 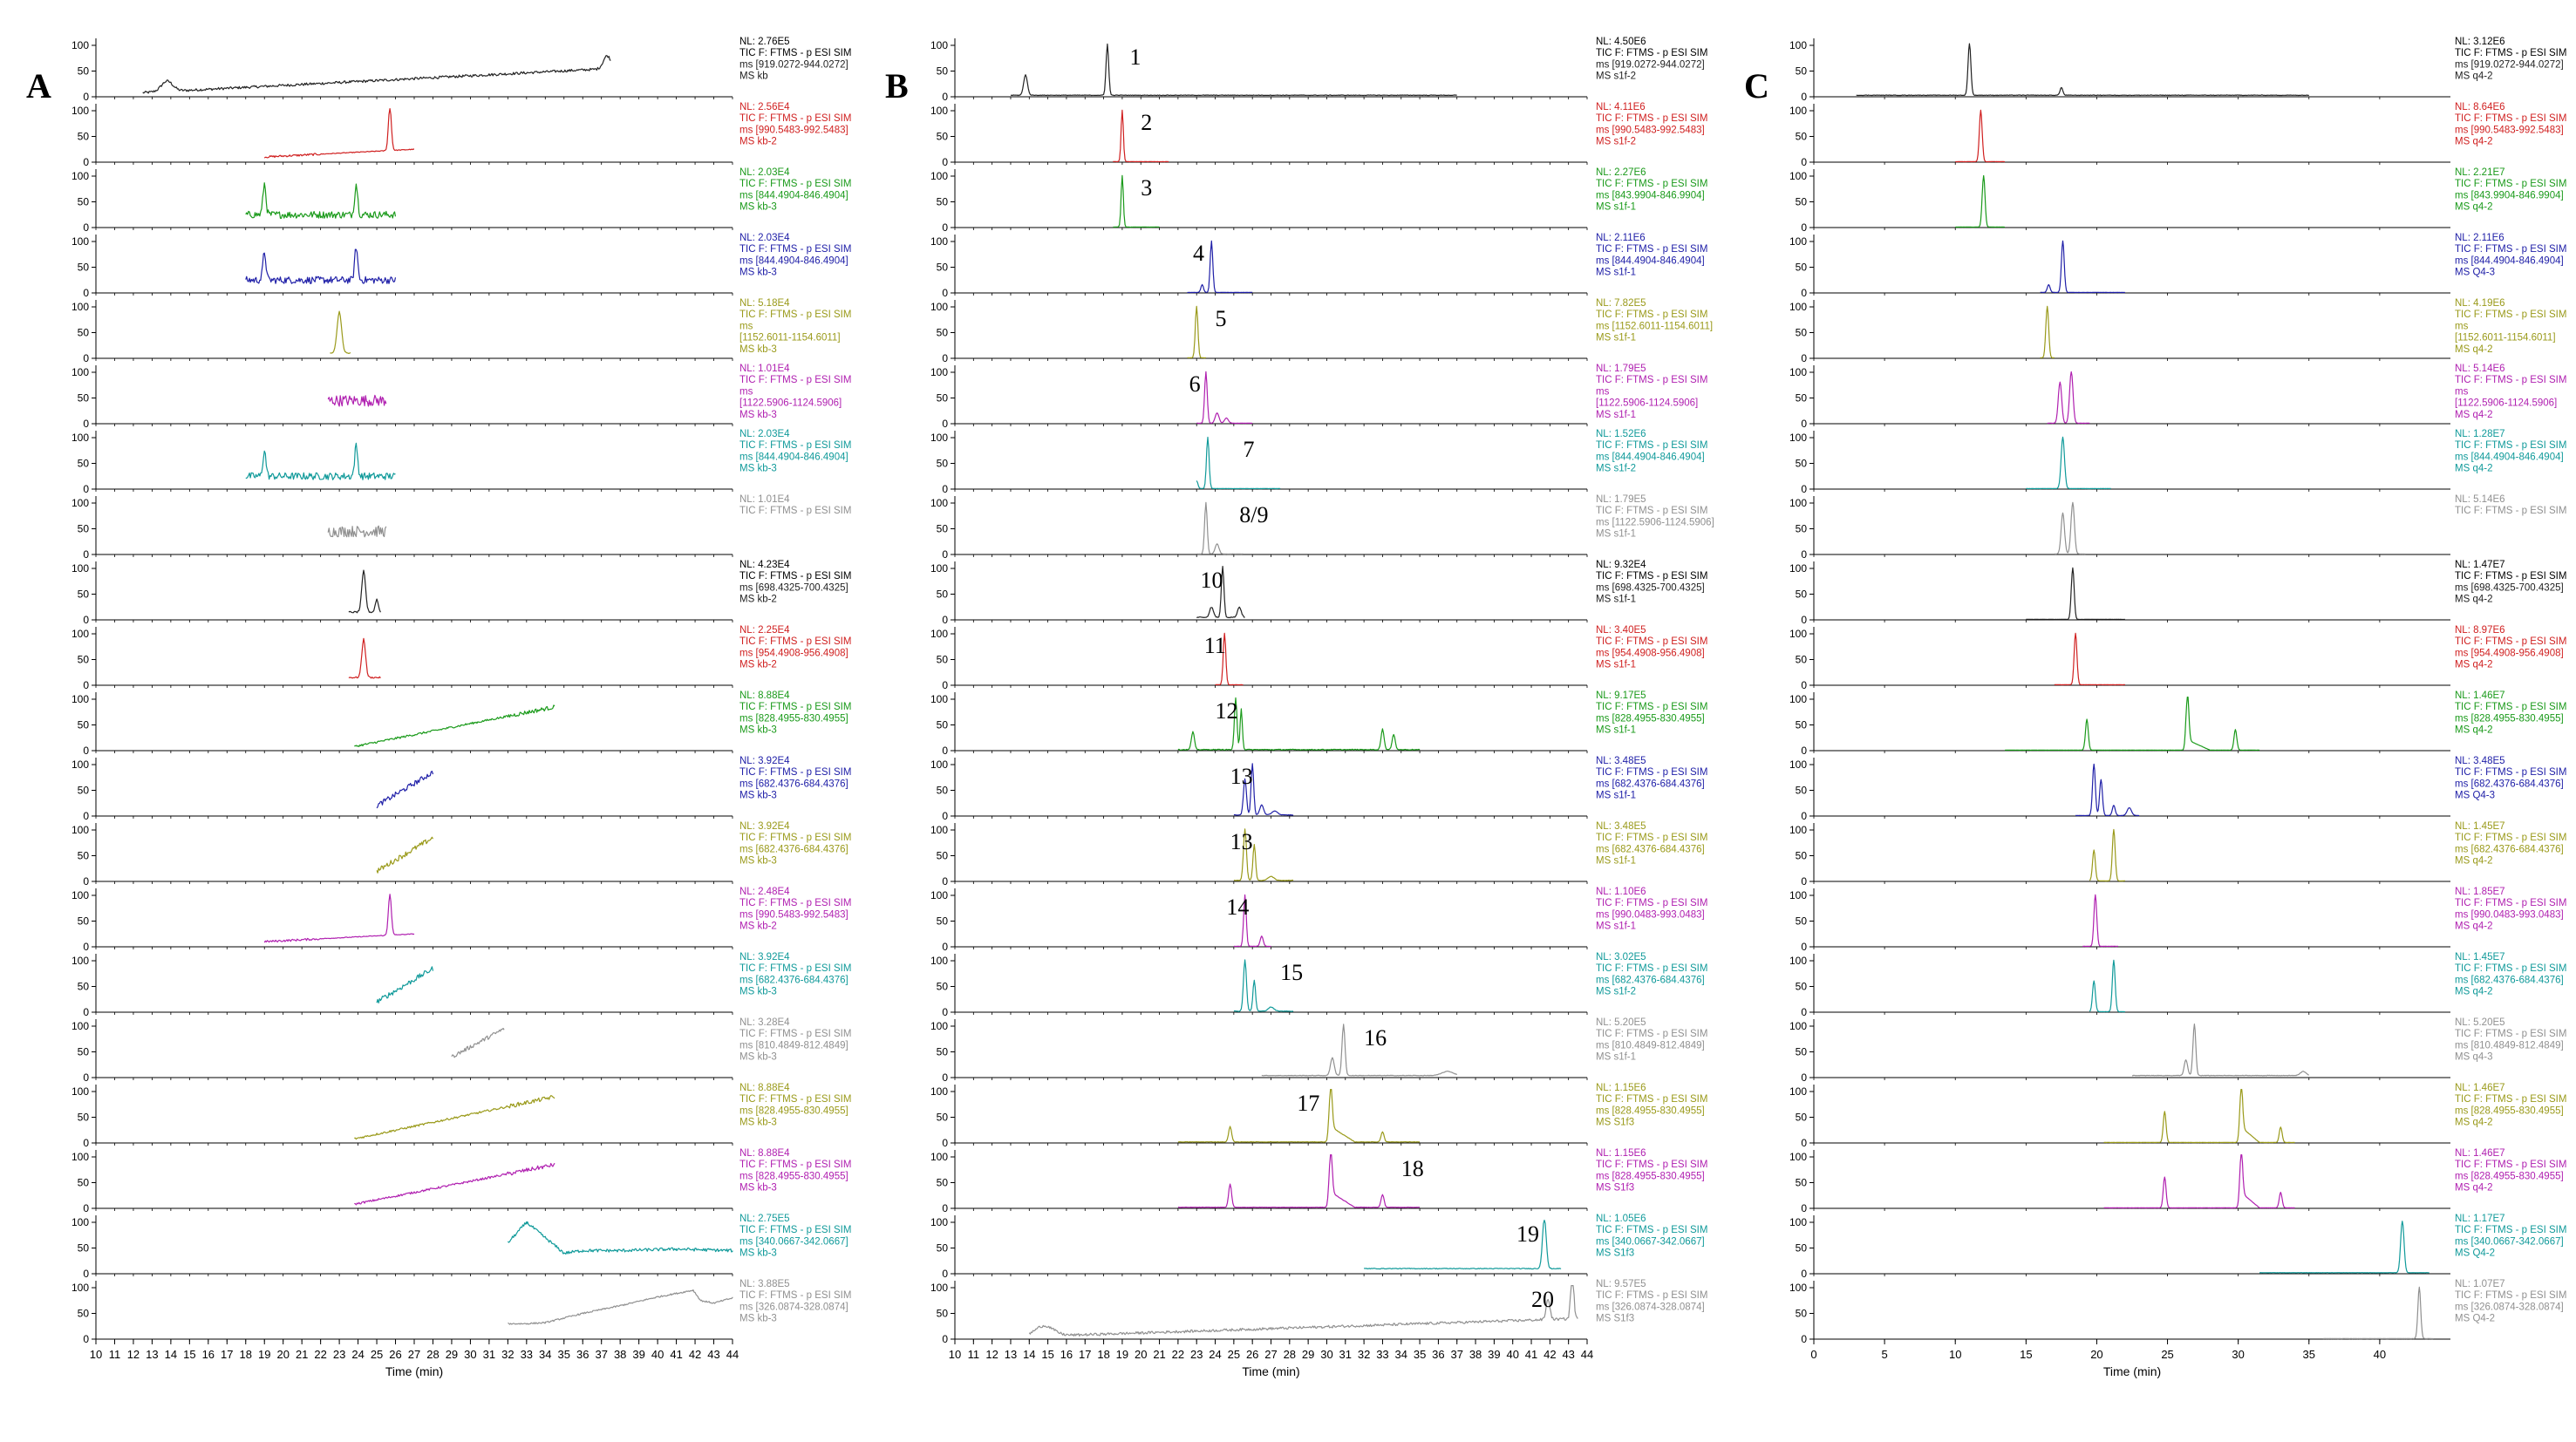 What do you see at coordinates (2505, 338) in the screenshot?
I see `trace-annotation-line: [1152.6011-1154.6011]` at bounding box center [2505, 338].